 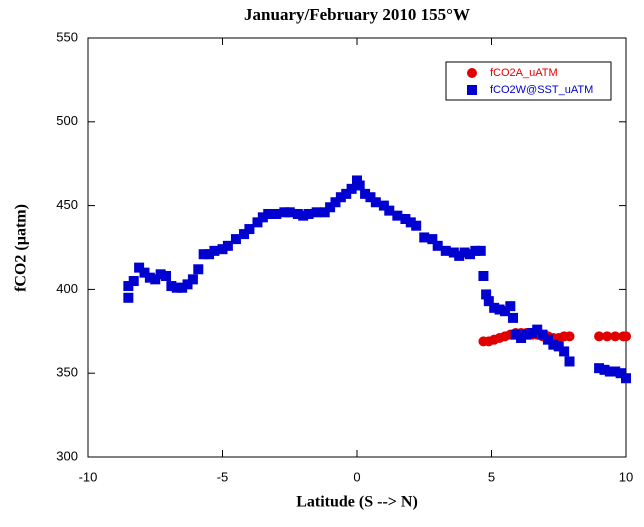 I want to click on y-axis-label: fCO2 (µatm), so click(x=21, y=248).